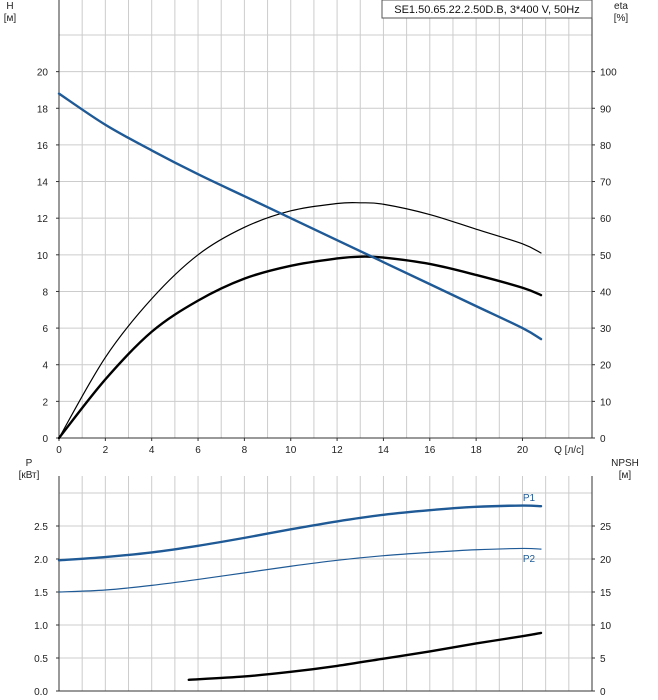  Describe the element at coordinates (606, 402) in the screenshot. I see `right-y-tick-label: 10` at that location.